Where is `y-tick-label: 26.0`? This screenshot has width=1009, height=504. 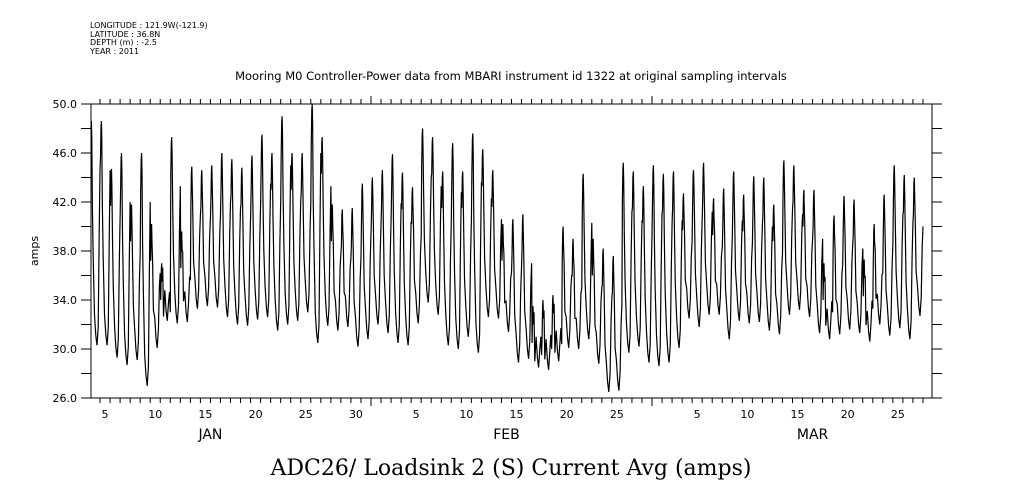 y-tick-label: 26.0 is located at coordinates (65, 398).